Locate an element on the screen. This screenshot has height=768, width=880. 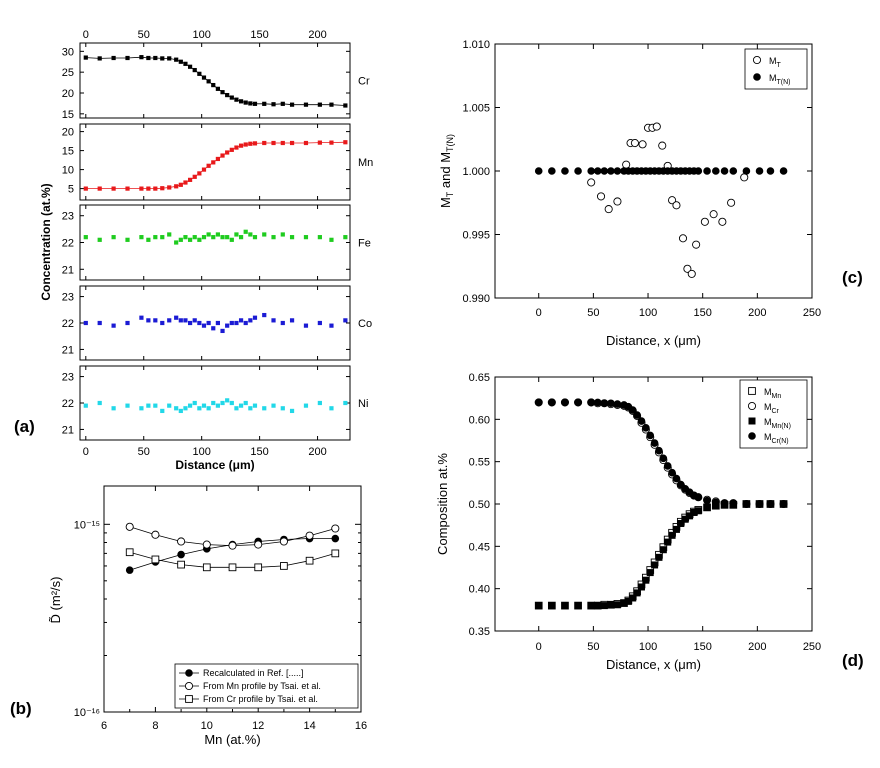
y-axis-title-sub: T(N) is located at coordinates (450, 143).